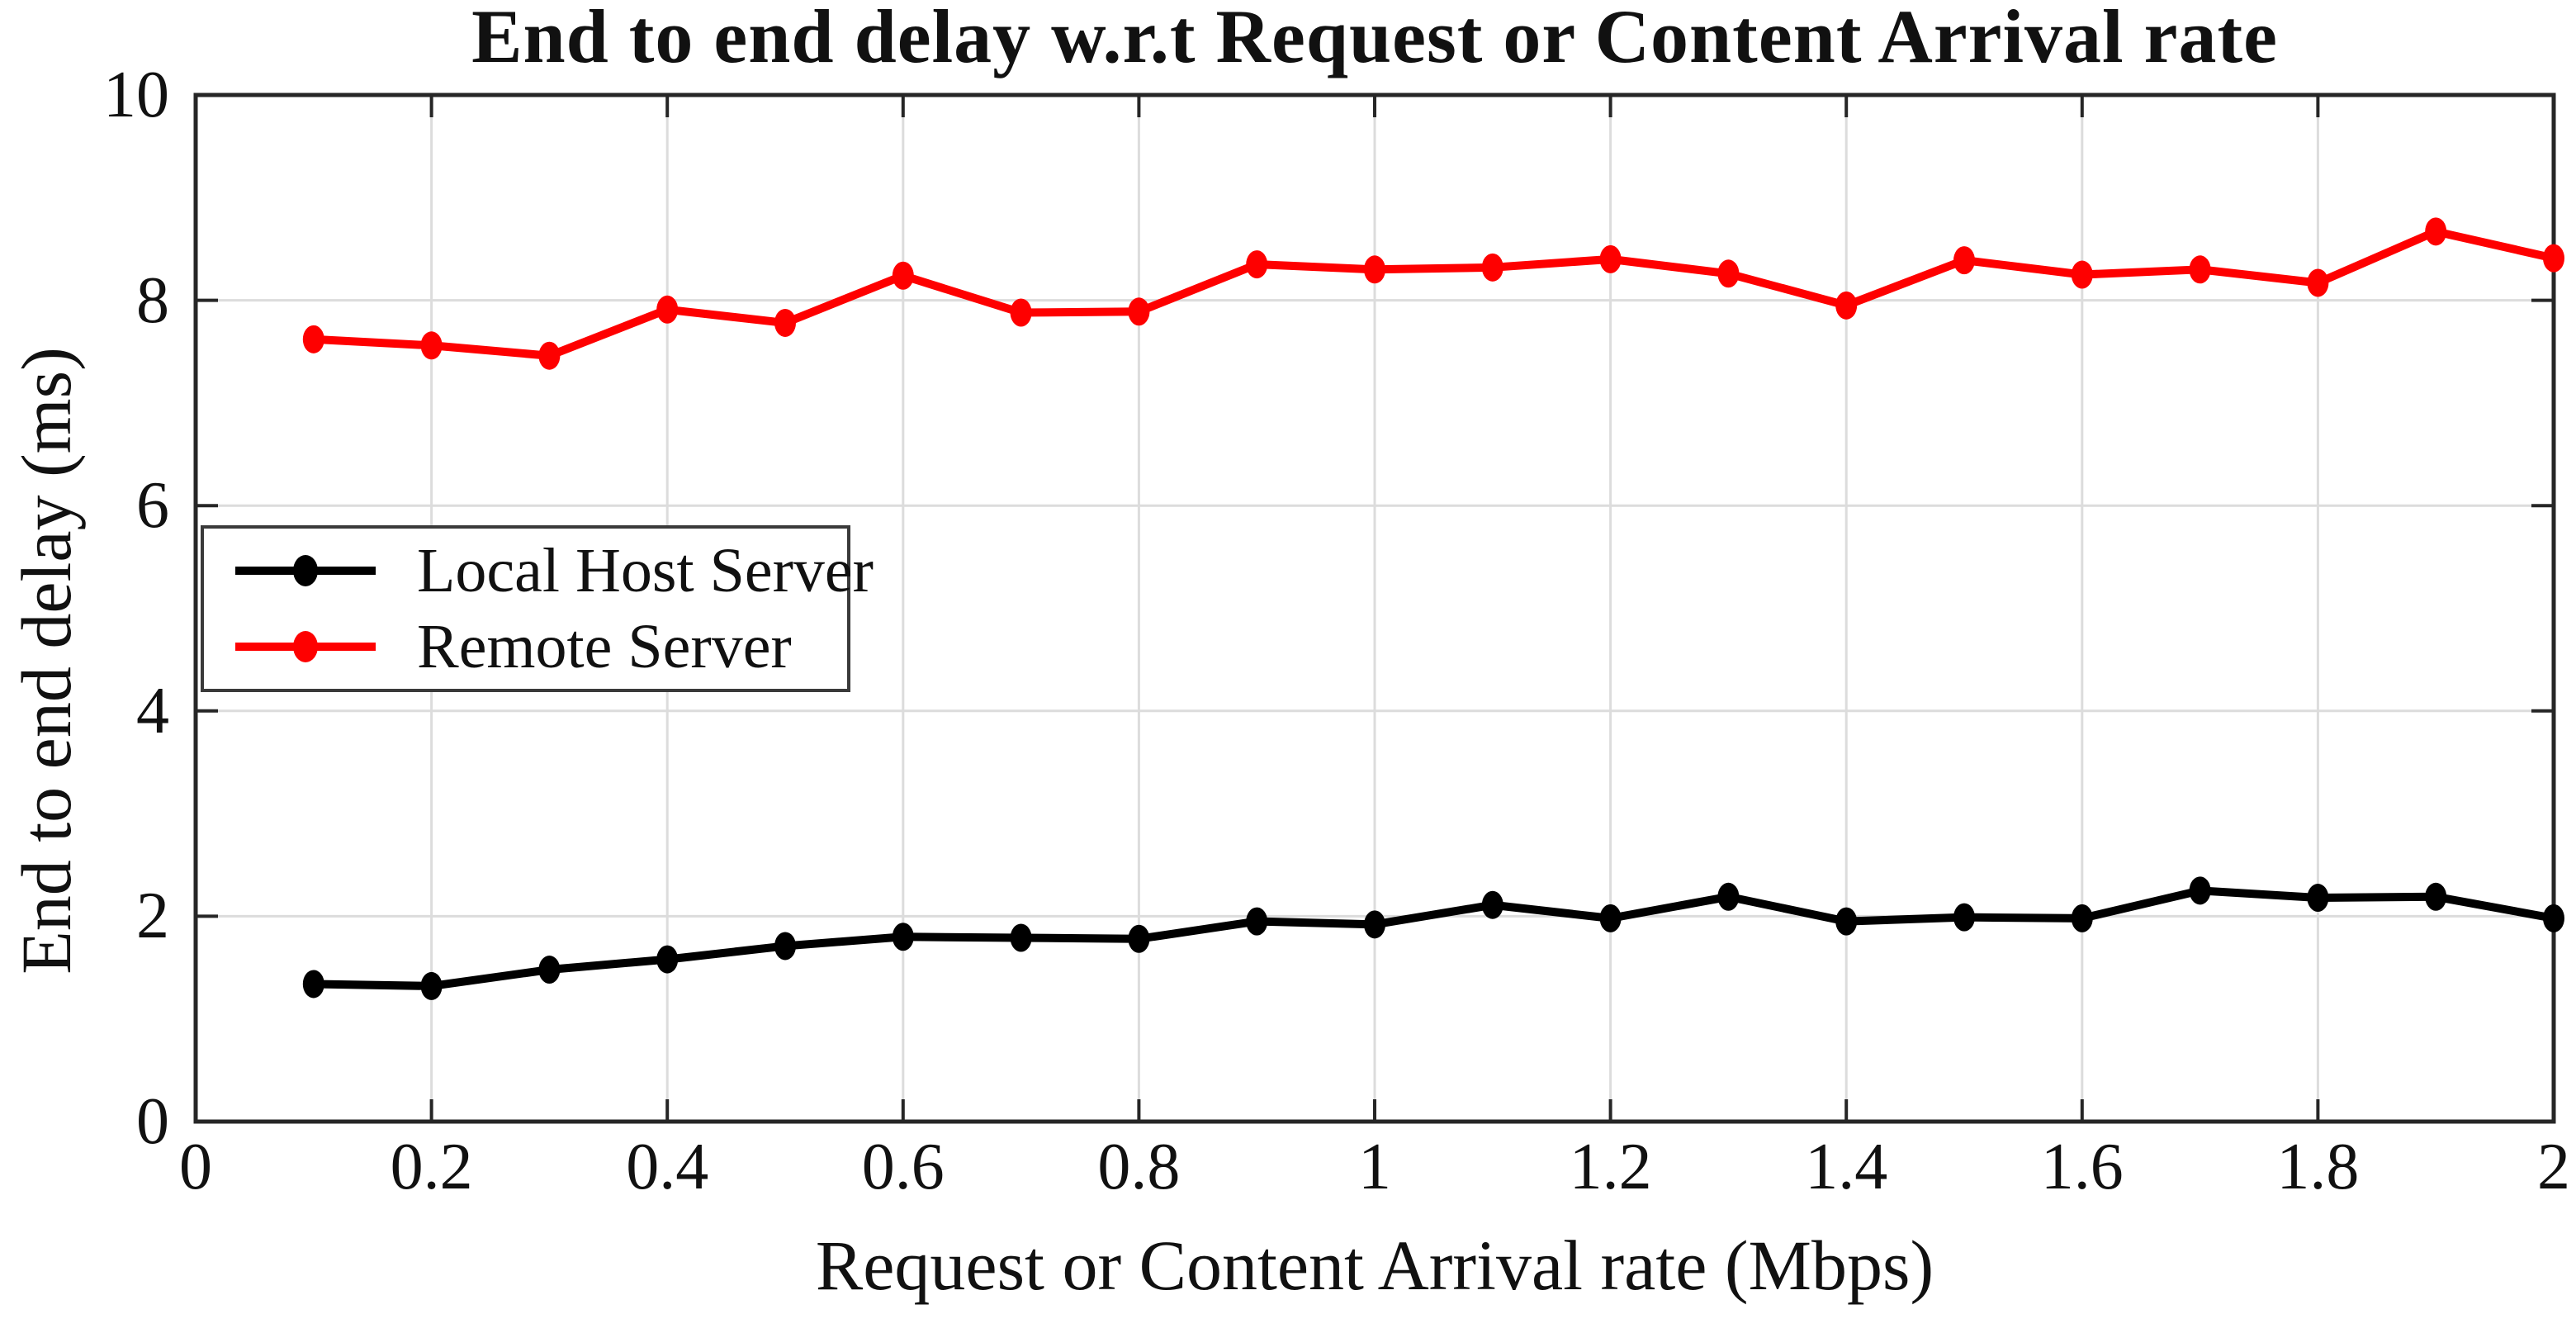  Describe the element at coordinates (1434, 293) in the screenshot. I see `series-line-remote-server` at that location.